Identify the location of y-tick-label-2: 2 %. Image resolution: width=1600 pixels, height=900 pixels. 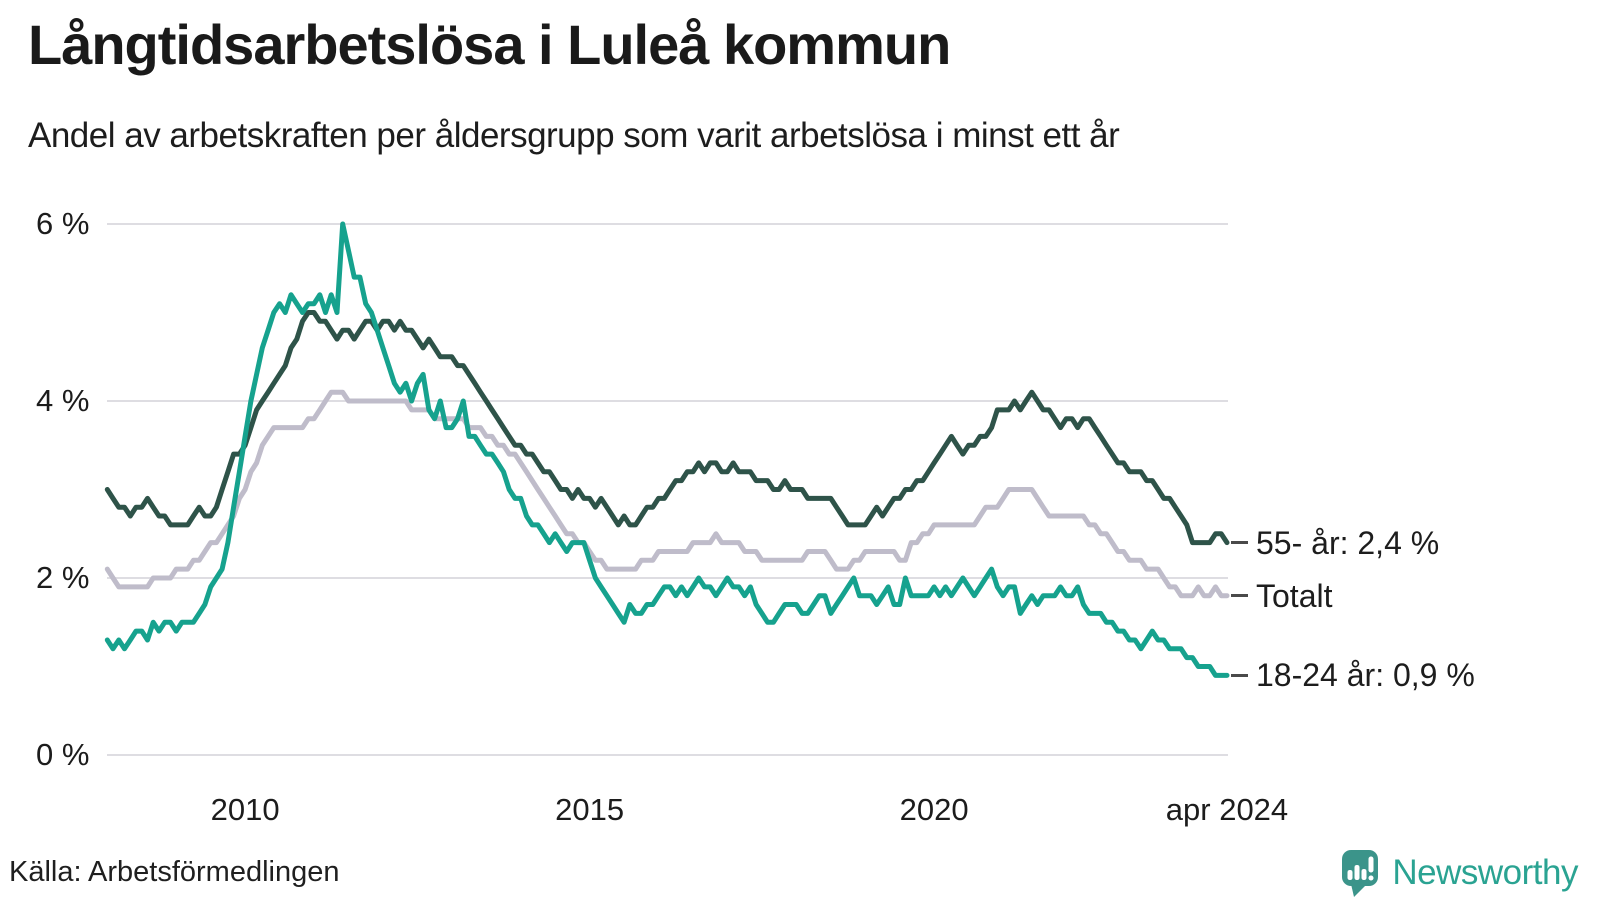
(63, 577).